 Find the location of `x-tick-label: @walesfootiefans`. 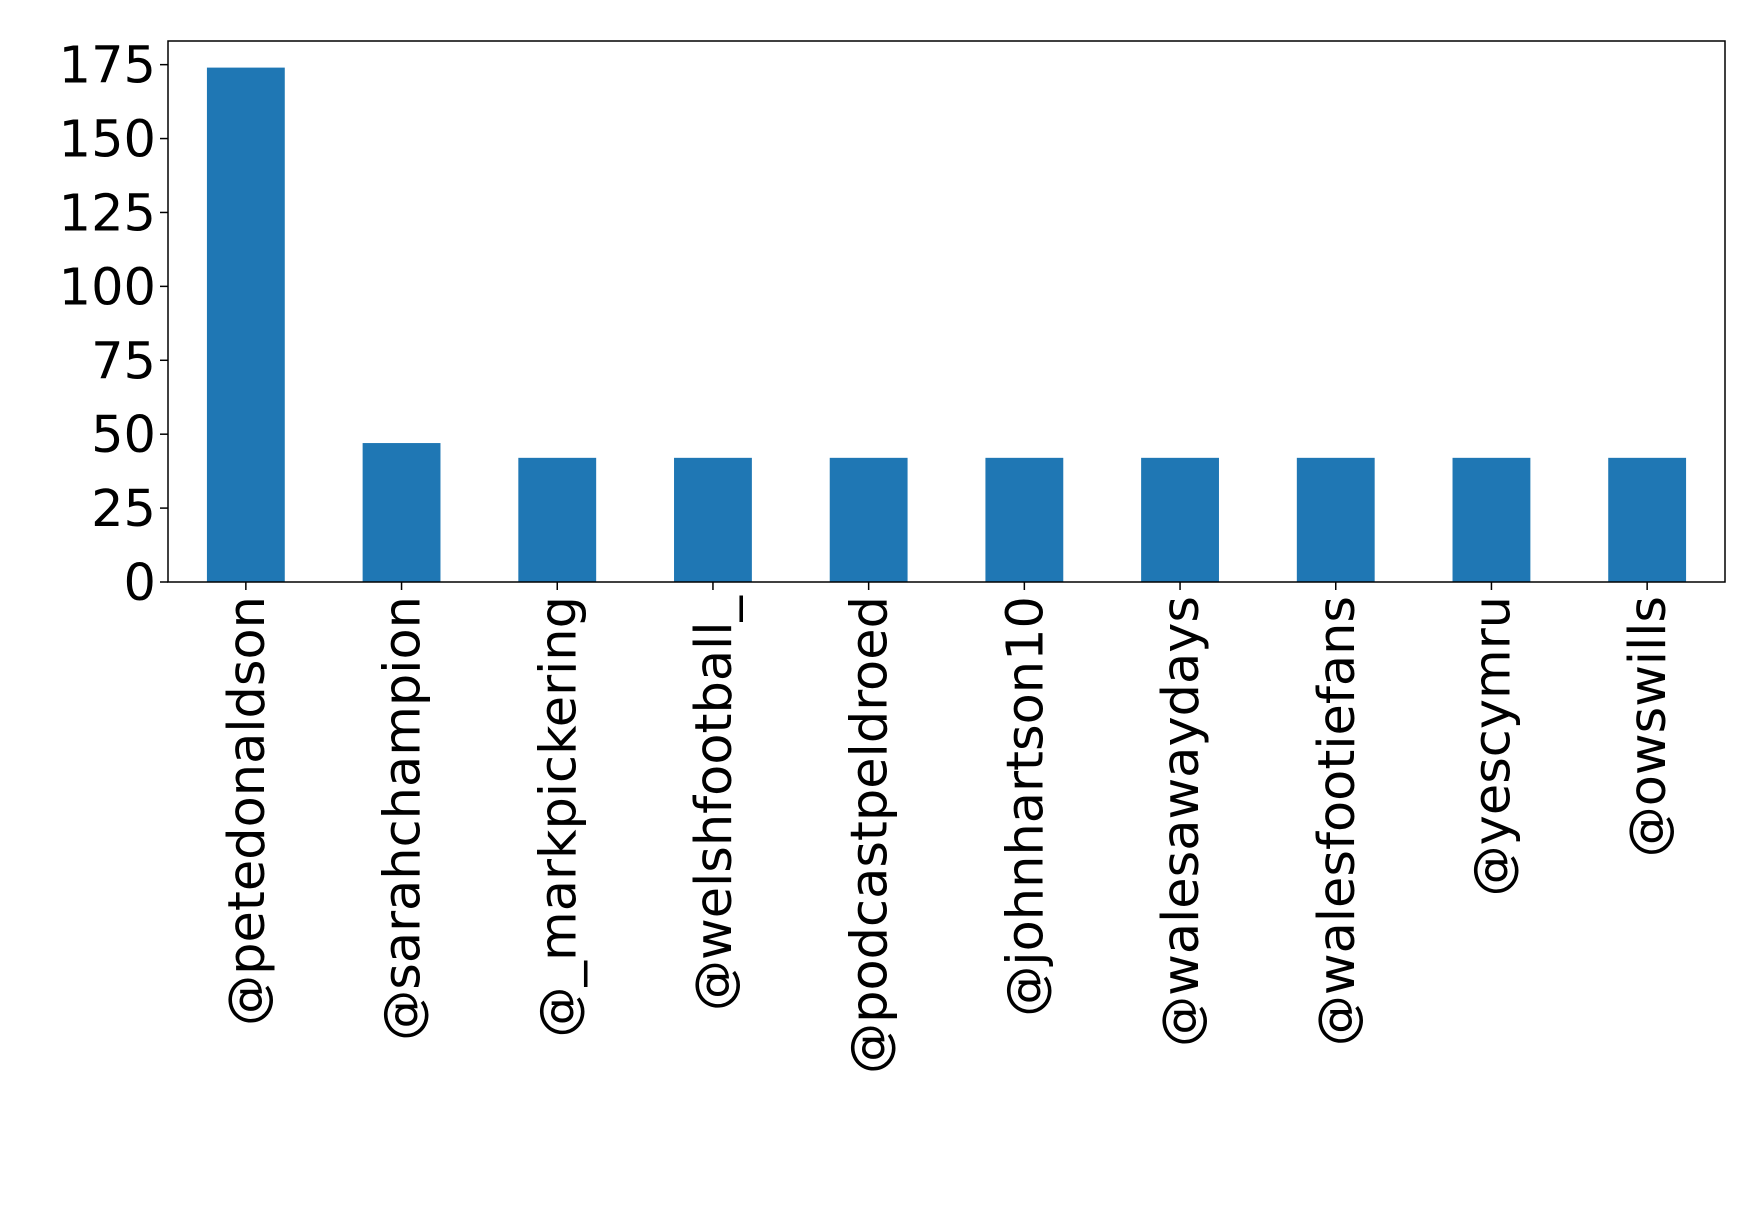

x-tick-label: @walesfootiefans is located at coordinates (1337, 821).